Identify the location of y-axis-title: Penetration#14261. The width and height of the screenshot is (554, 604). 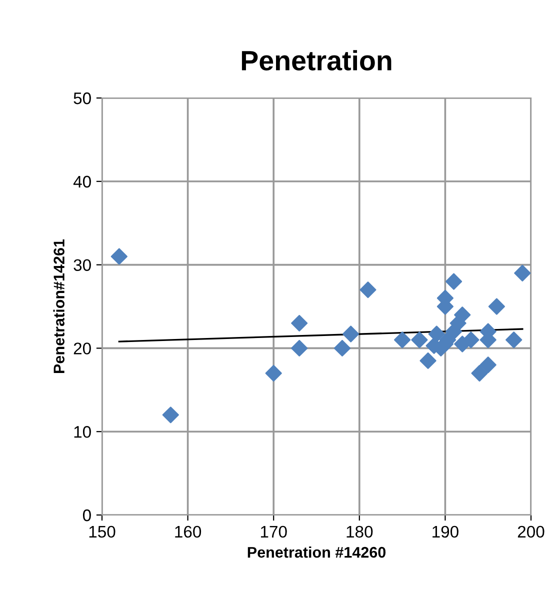
(58, 306).